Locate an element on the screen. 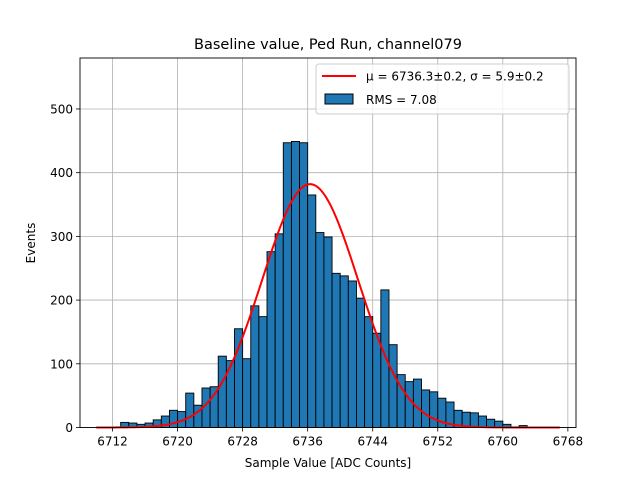 This screenshot has height=480, width=640. x-axis-label: Sample Value [ADC Counts] is located at coordinates (328, 463).